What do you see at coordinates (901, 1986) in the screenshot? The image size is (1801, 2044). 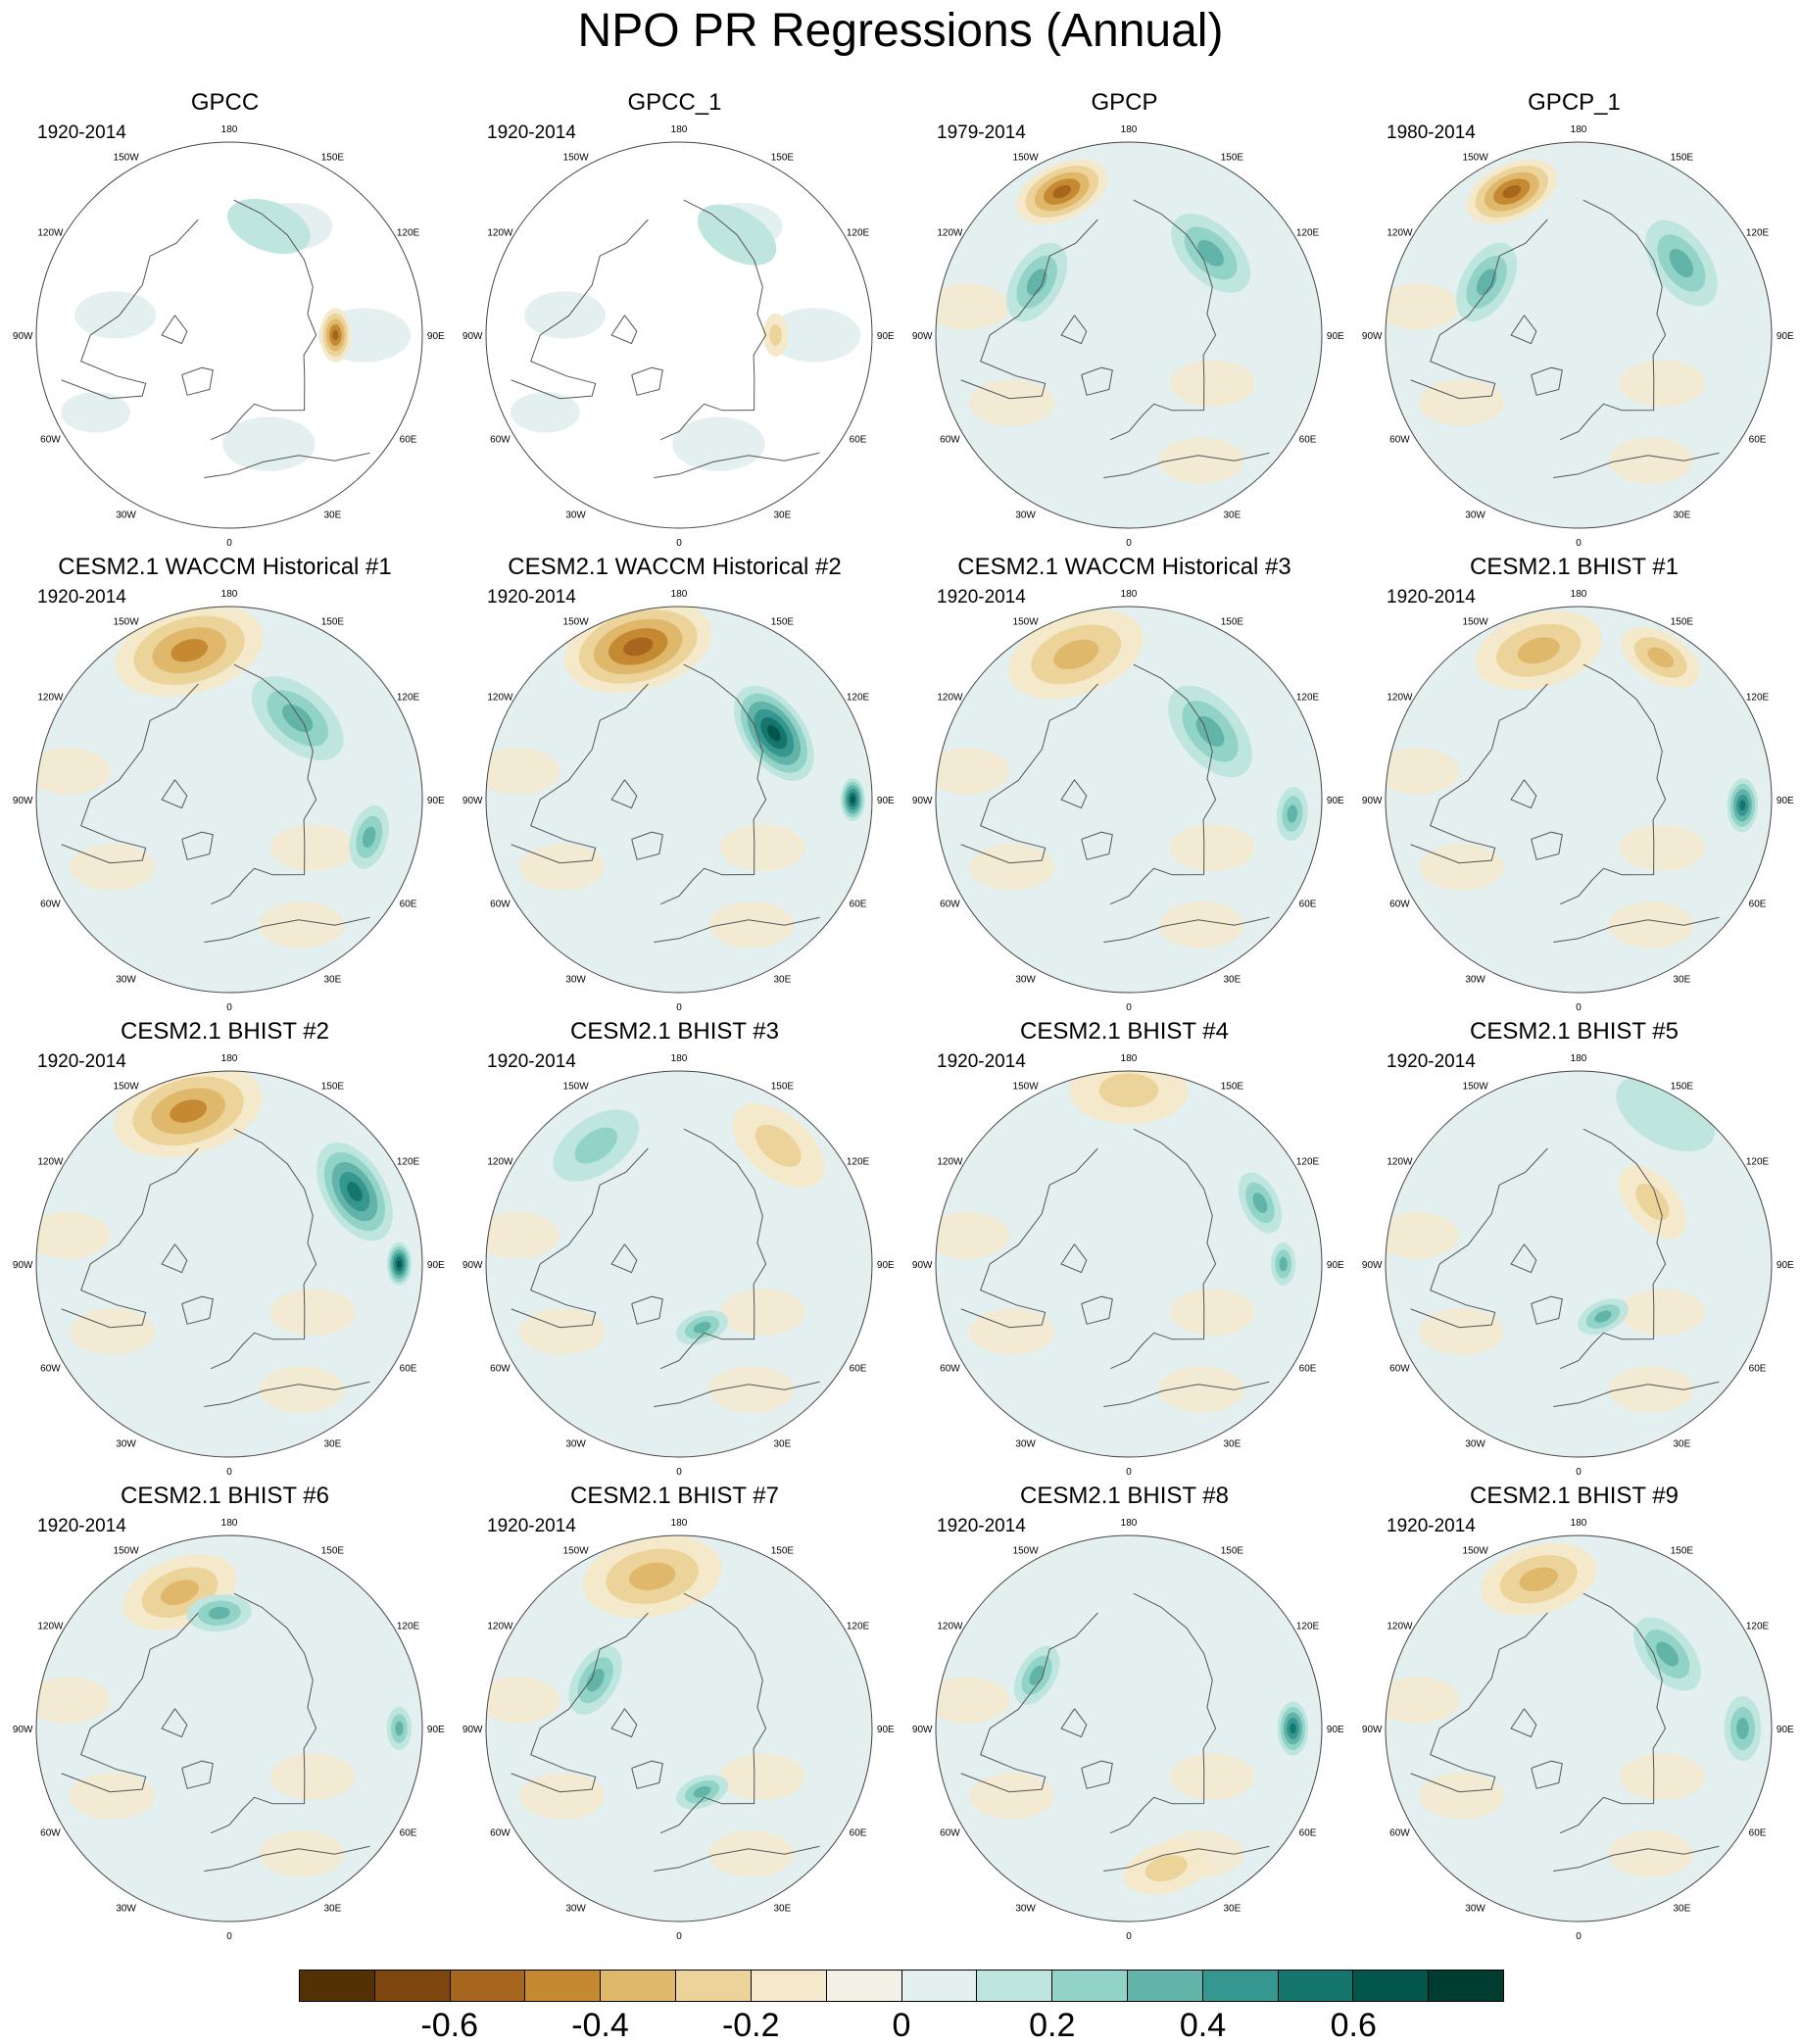 I see `colorbar-boxes` at bounding box center [901, 1986].